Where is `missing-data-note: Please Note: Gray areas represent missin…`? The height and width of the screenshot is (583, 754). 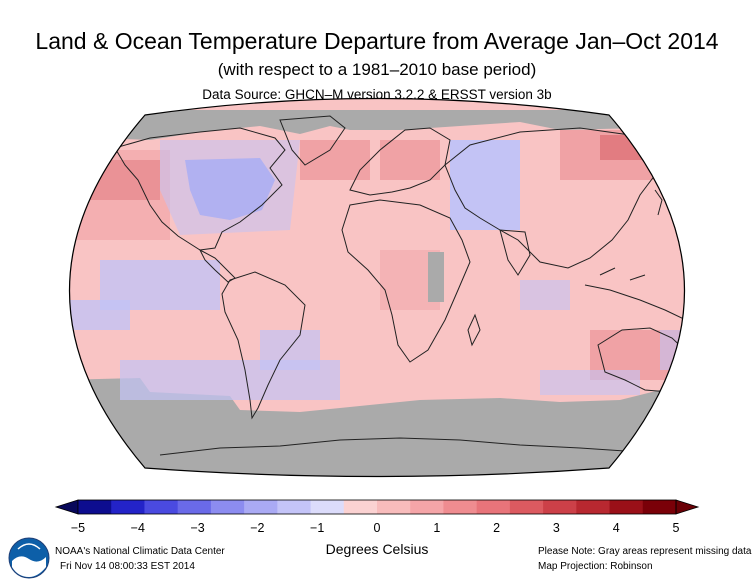
missing-data-note: Please Note: Gray areas represent missin… is located at coordinates (645, 551).